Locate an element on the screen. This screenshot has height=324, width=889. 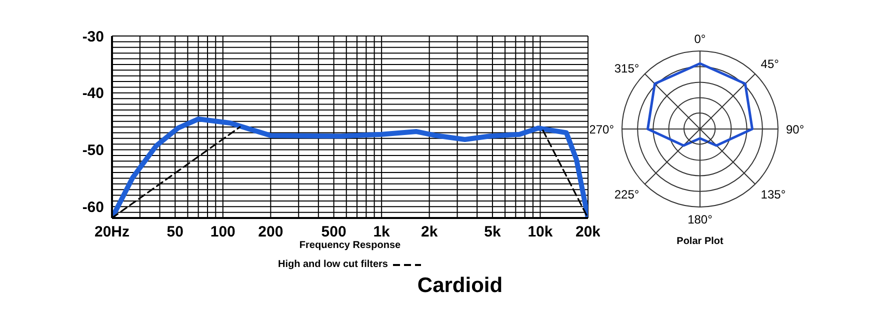
x-tick-label: 100 is located at coordinates (223, 232).